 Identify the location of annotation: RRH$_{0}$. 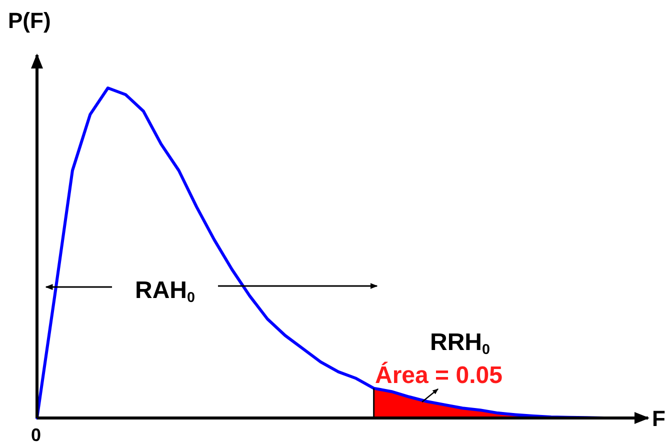
(460, 343).